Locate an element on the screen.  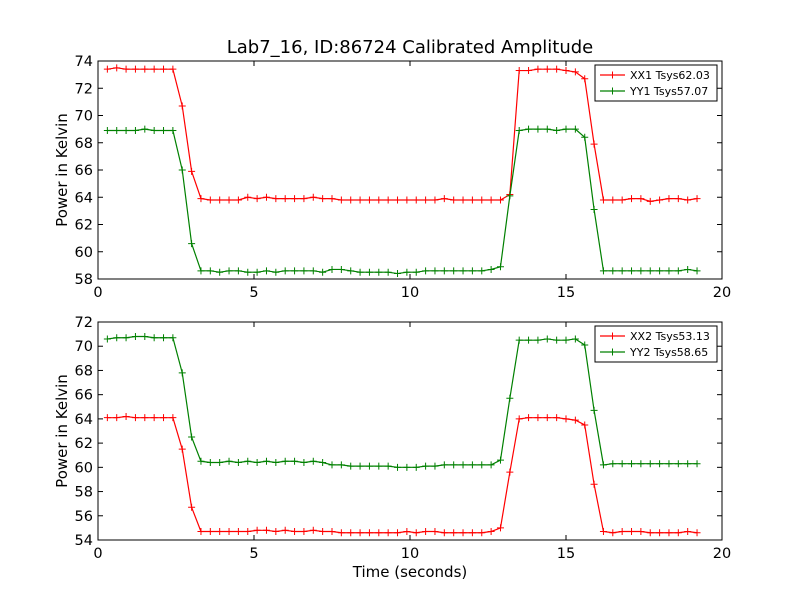
y-tick-label: 64 is located at coordinates (84, 198).